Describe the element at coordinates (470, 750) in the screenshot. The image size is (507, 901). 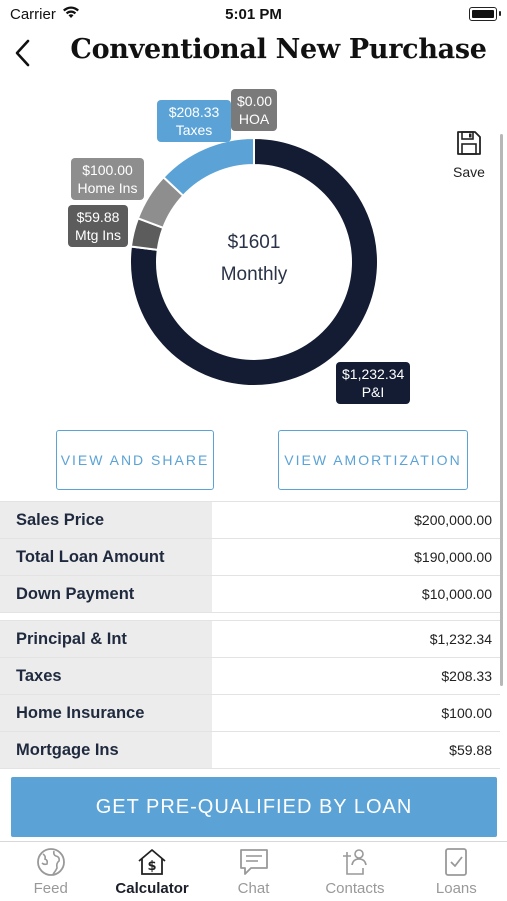
I see `row-value: $59.88` at that location.